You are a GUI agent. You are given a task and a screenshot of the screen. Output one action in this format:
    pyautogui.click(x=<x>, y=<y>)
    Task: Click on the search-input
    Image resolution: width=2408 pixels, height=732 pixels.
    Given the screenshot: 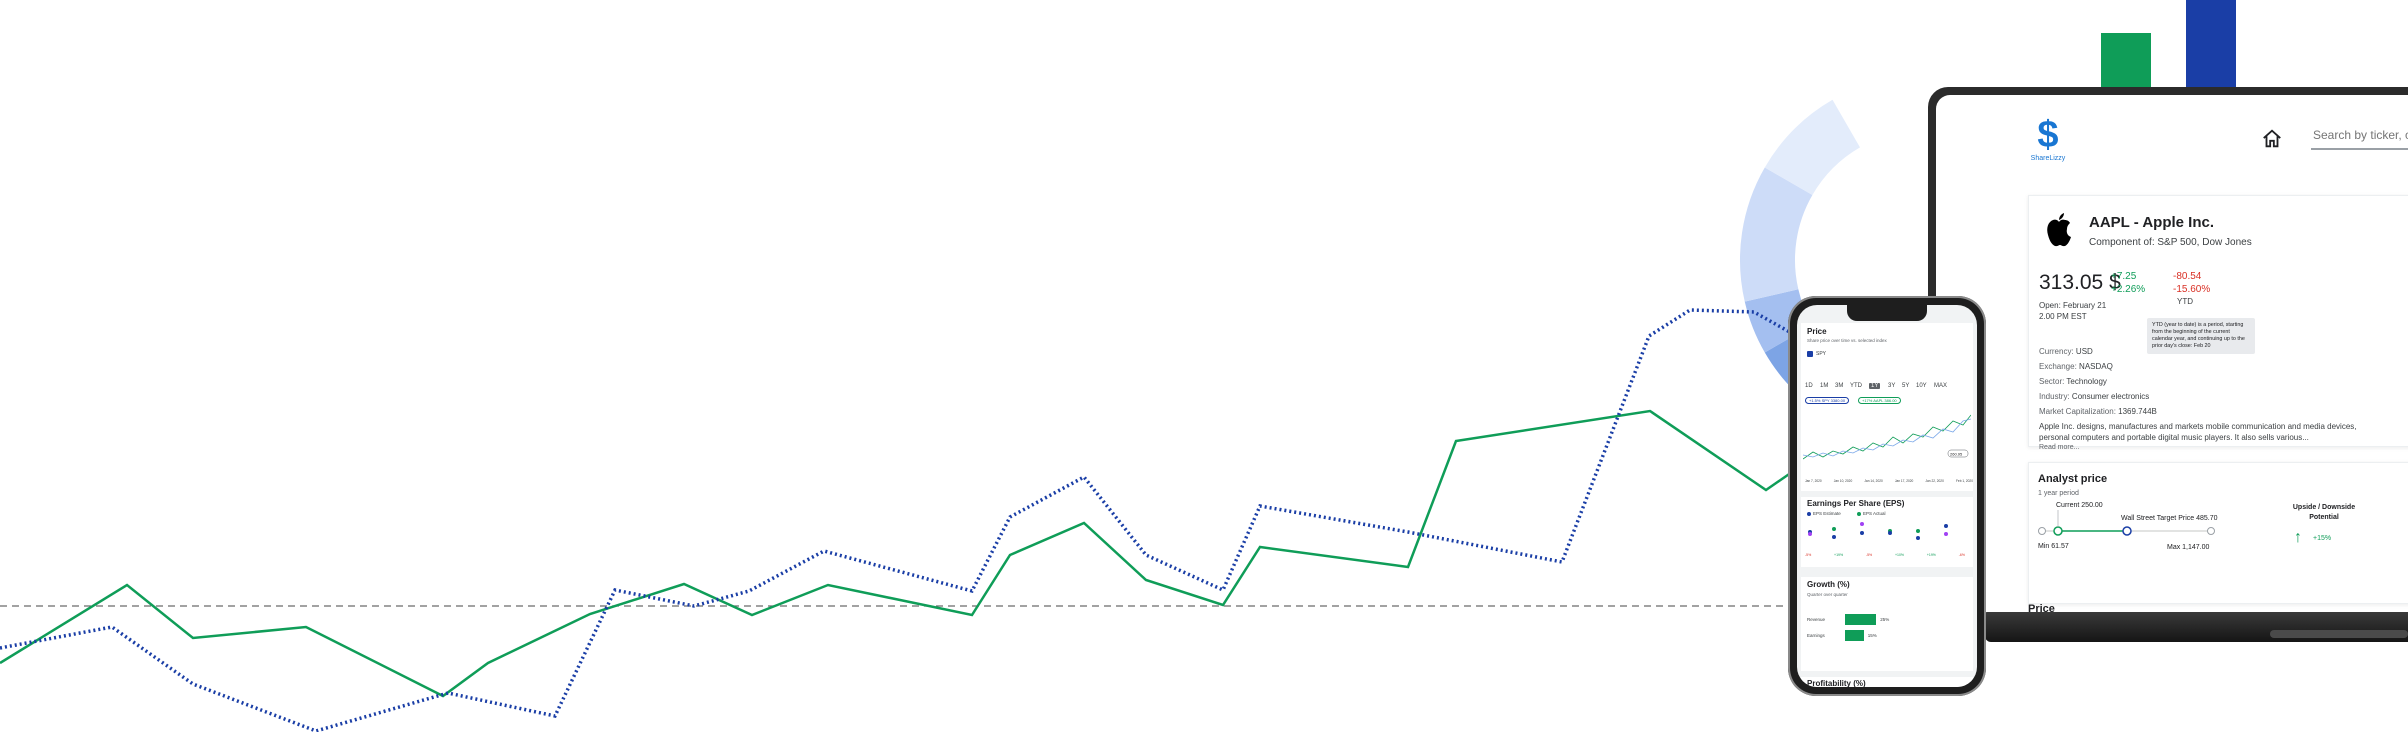 What is the action you would take?
    pyautogui.click(x=2359, y=136)
    